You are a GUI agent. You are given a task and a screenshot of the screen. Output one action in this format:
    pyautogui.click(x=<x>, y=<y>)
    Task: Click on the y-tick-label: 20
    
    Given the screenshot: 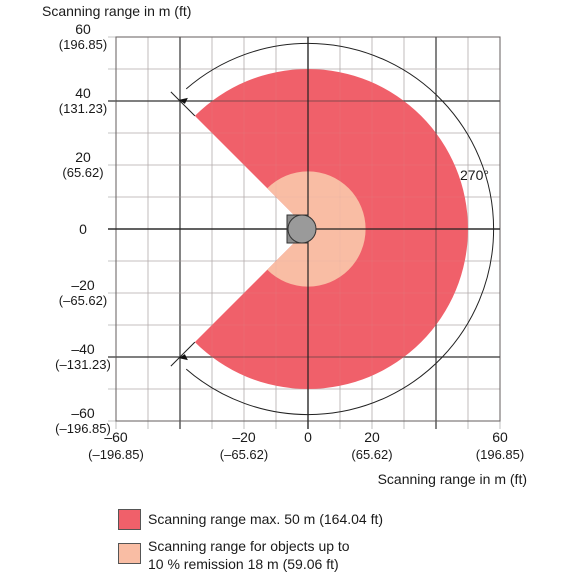 What is the action you would take?
    pyautogui.click(x=83, y=157)
    